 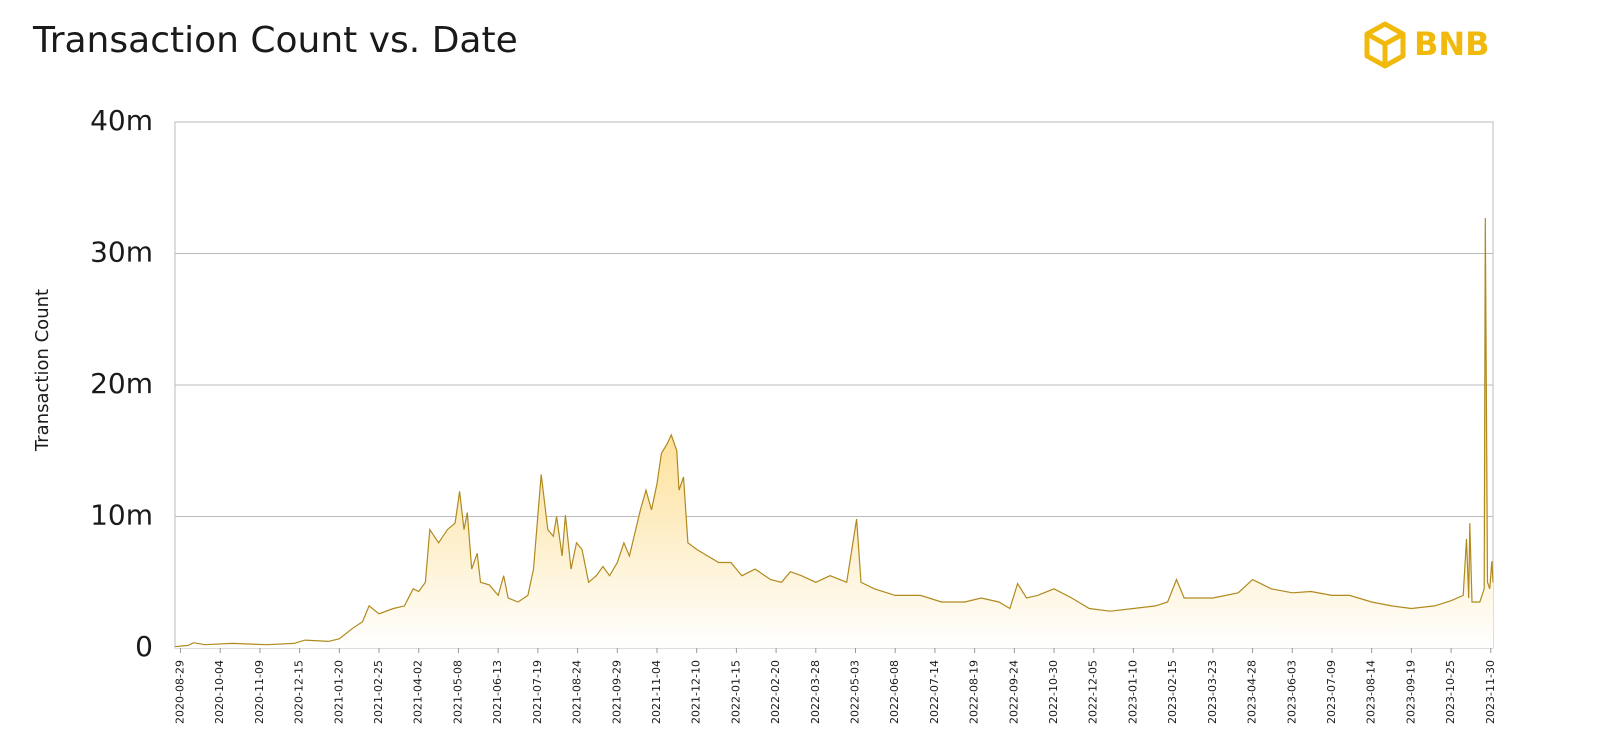 I want to click on x-tick-label: 2023-09-19, so click(x=1410, y=692).